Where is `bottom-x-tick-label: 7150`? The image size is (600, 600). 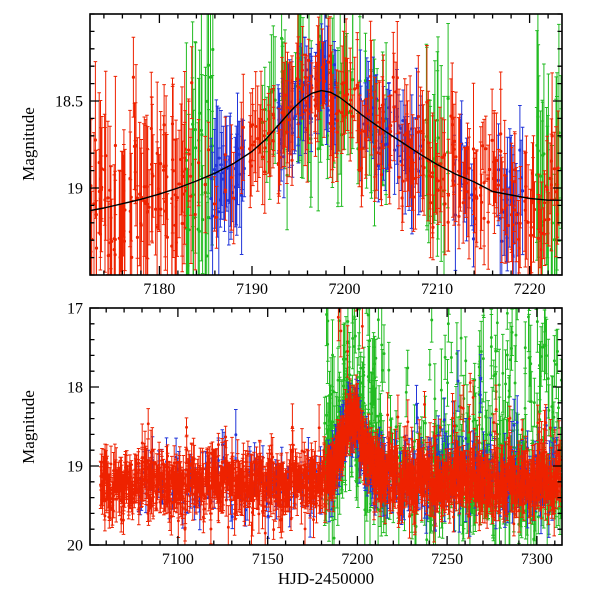 bottom-x-tick-label: 7150 is located at coordinates (268, 559).